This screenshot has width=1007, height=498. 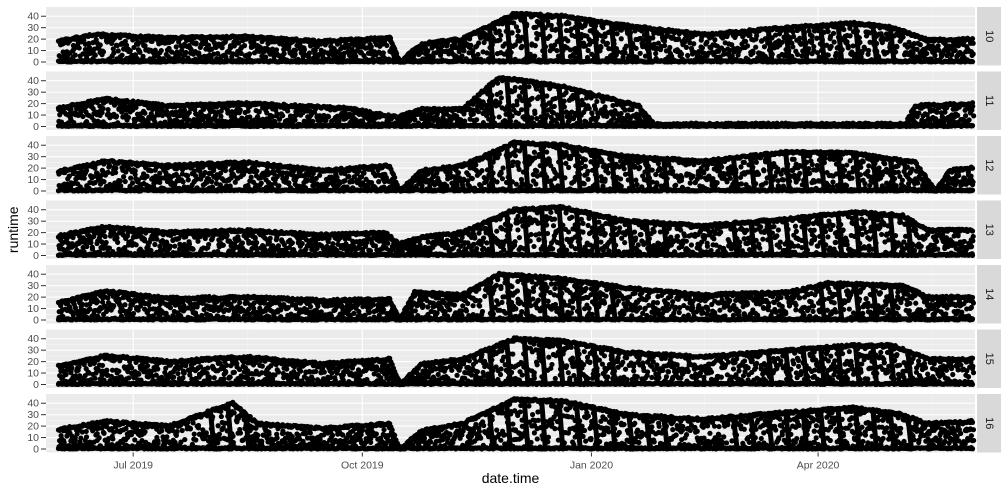 What do you see at coordinates (33, 40) in the screenshot?
I see `y-tick-label: 20` at bounding box center [33, 40].